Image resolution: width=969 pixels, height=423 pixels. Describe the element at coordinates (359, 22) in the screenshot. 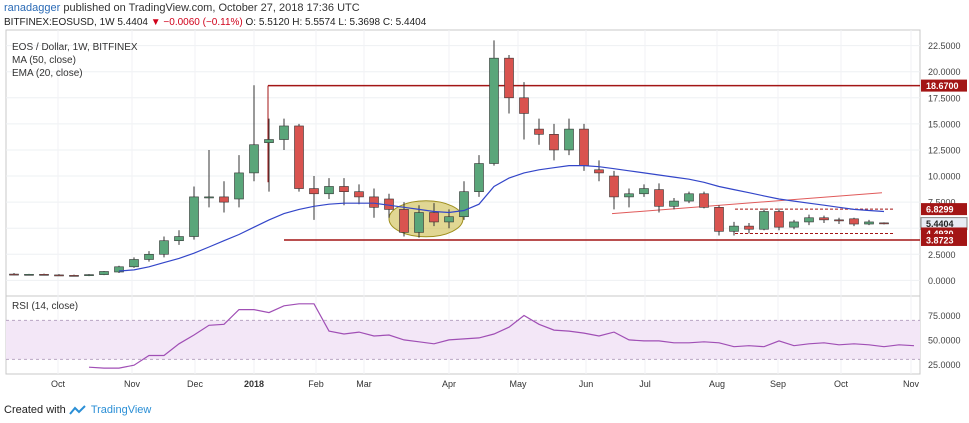

I see `low-value: L: 5.3698` at that location.